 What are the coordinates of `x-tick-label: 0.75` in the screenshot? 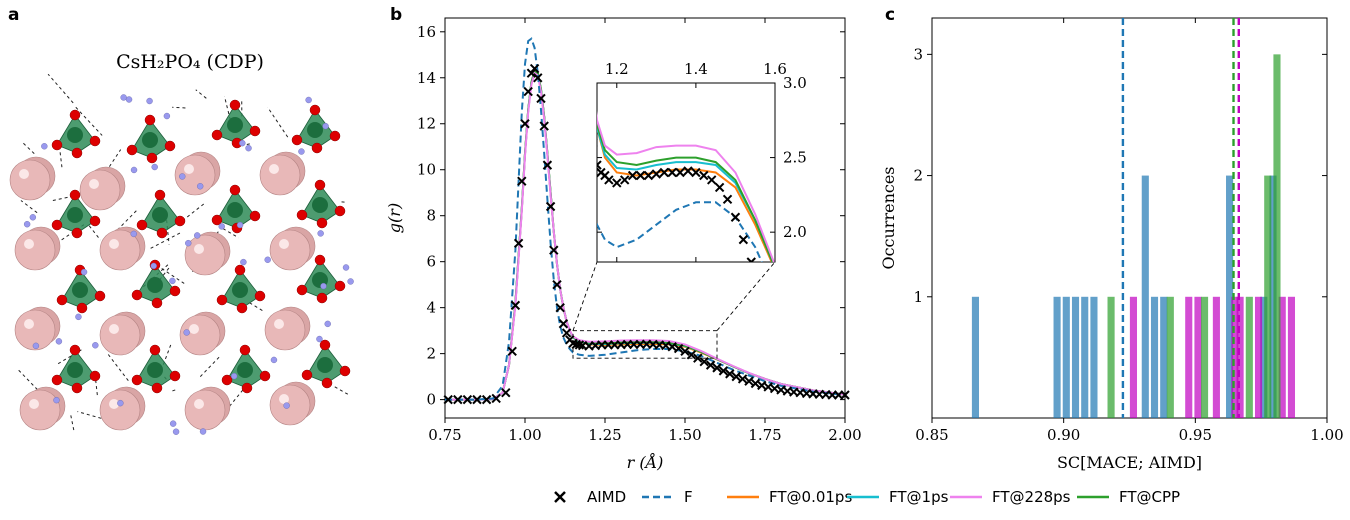 It's located at (444, 435).